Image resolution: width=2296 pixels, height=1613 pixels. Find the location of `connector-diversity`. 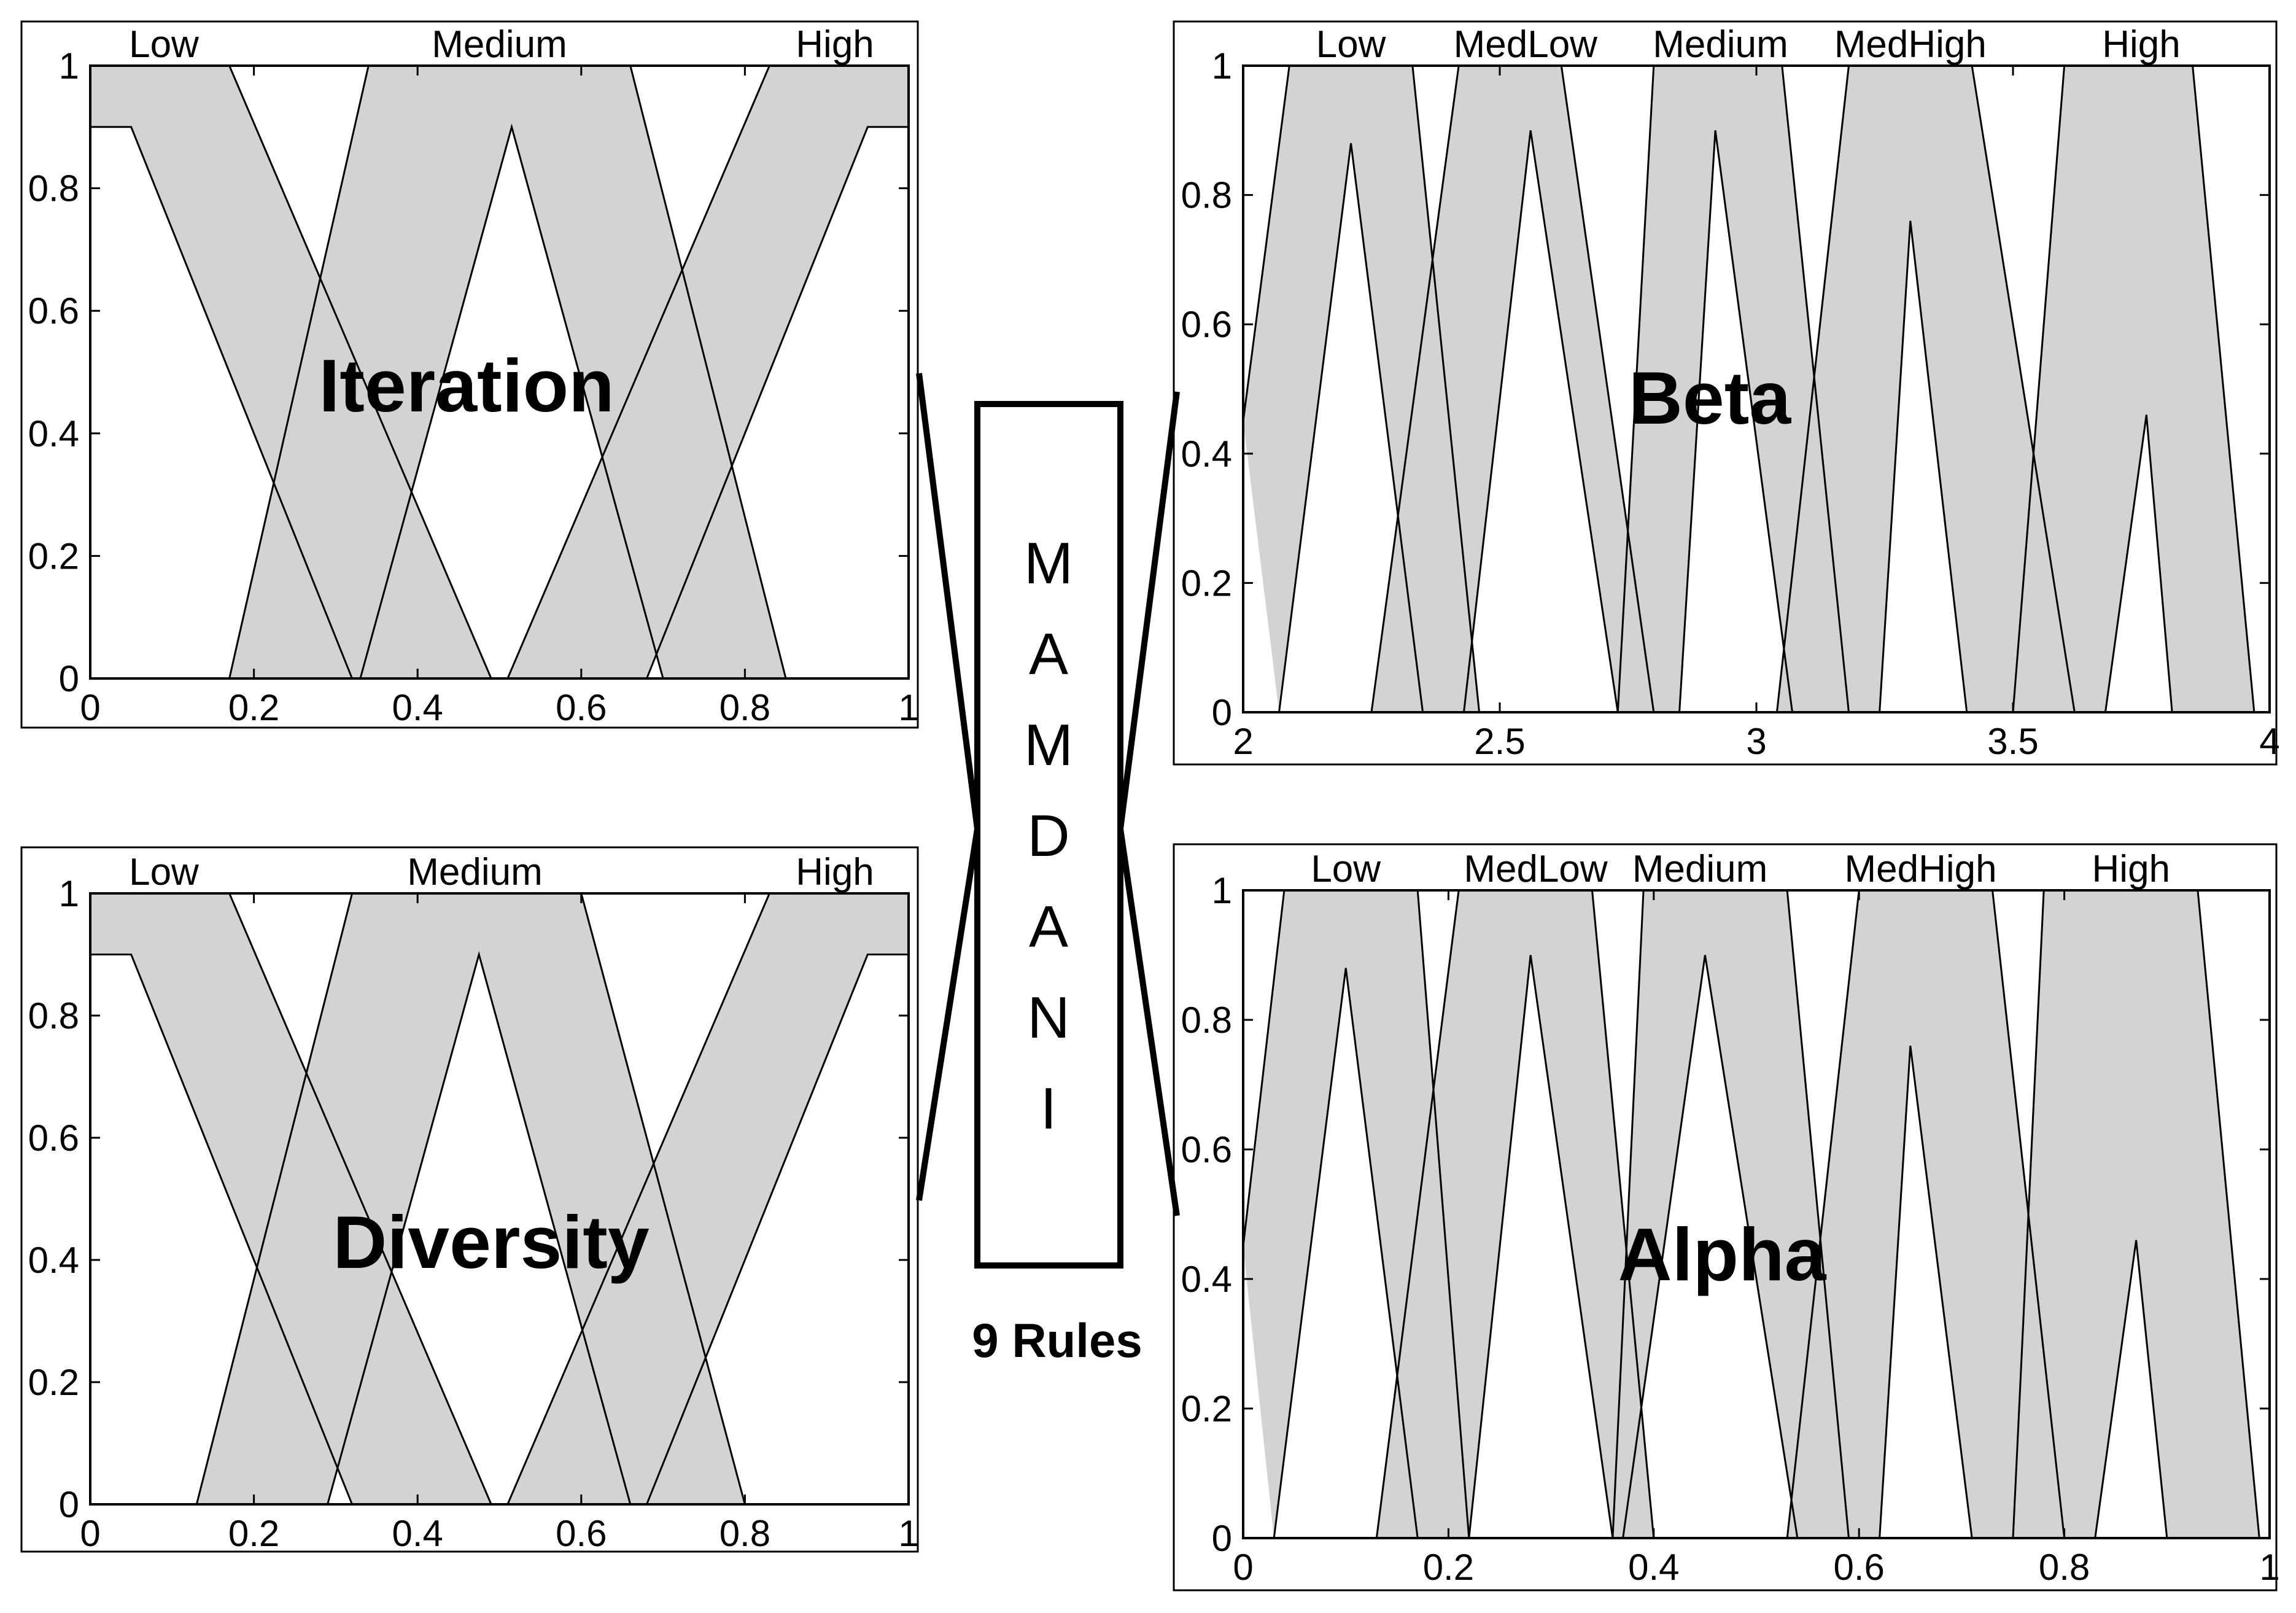

connector-diversity is located at coordinates (948, 1015).